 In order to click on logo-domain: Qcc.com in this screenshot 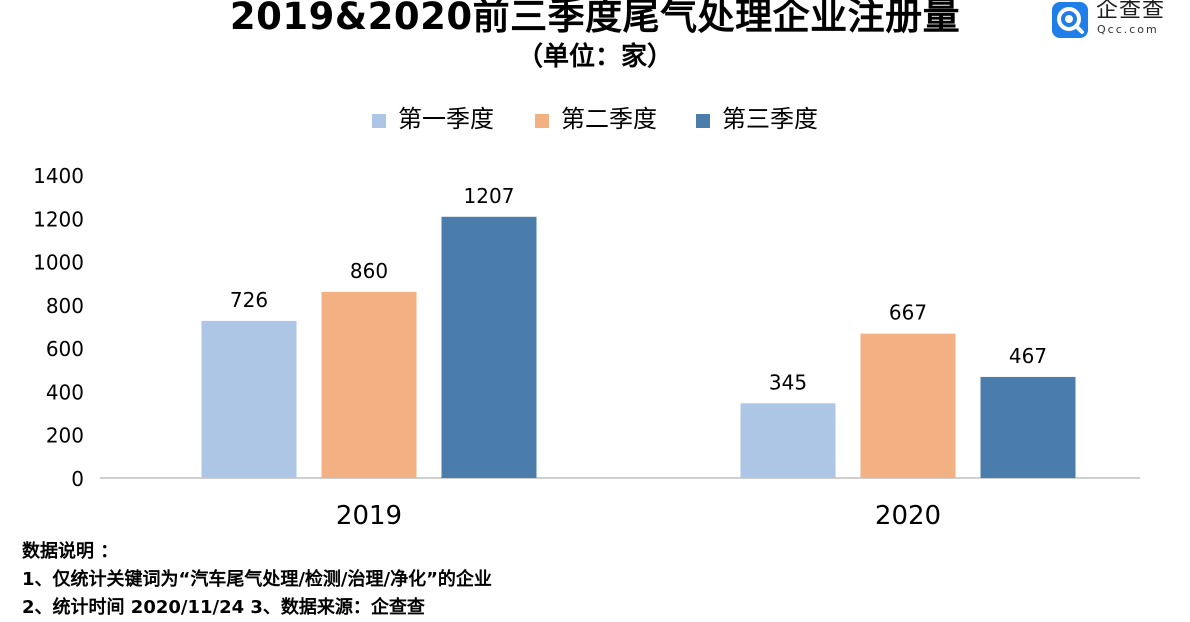, I will do `click(1128, 29)`.